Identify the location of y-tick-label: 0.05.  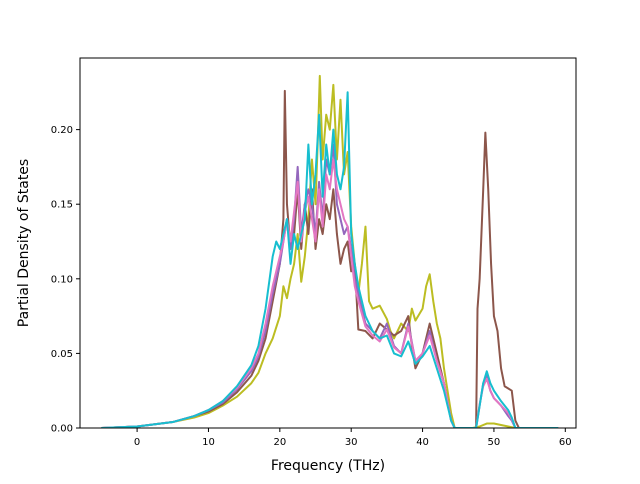
(62, 354).